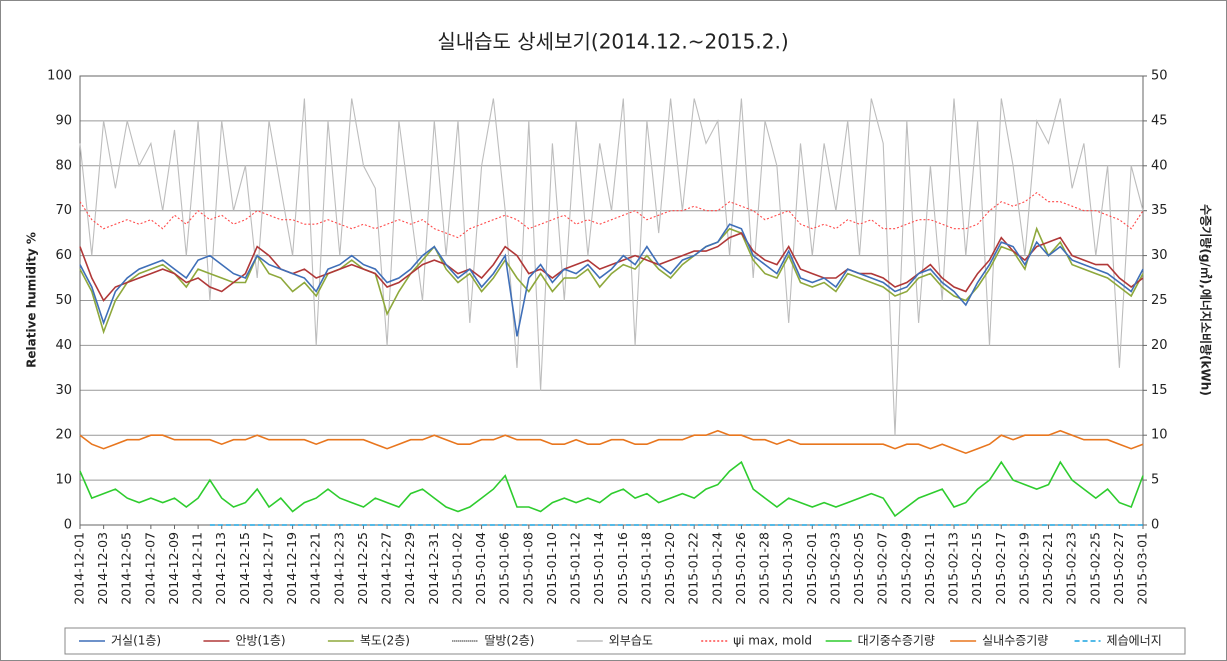 The image size is (1227, 661). I want to click on y-tick-label: 80, so click(63, 165).